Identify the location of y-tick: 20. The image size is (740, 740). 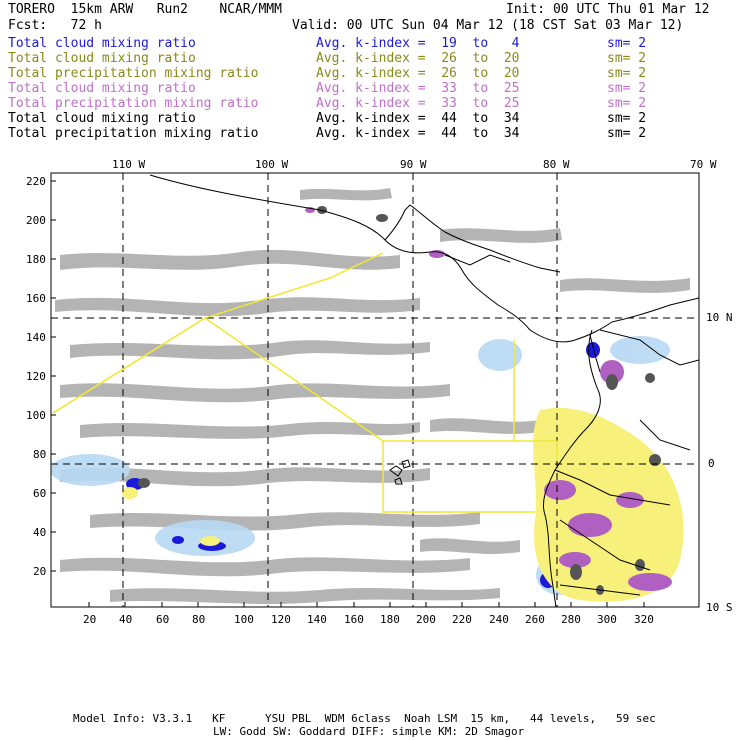
(40, 571).